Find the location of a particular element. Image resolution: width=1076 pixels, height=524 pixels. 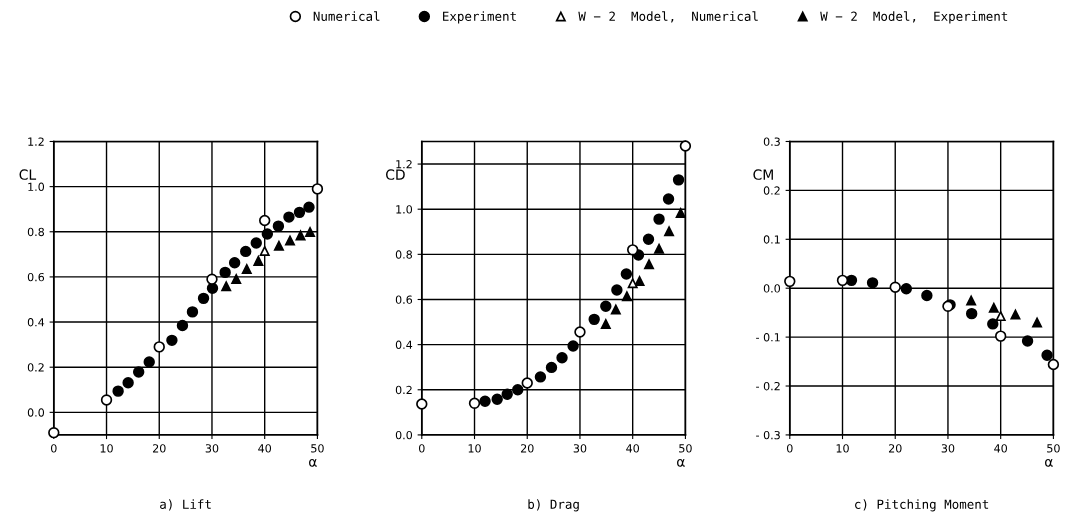

y-tick-label: 0.4 is located at coordinates (404, 345).